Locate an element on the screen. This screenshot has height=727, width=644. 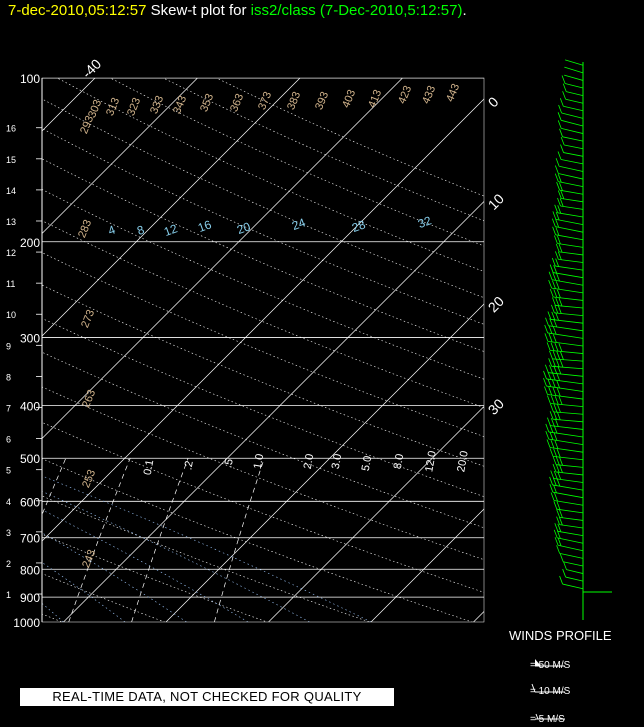
height-tick-label: 8 is located at coordinates (8, 377).